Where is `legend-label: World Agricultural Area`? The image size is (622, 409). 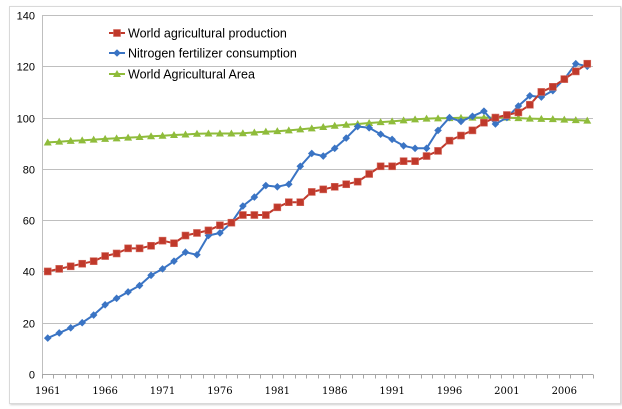 legend-label: World Agricultural Area is located at coordinates (191, 75).